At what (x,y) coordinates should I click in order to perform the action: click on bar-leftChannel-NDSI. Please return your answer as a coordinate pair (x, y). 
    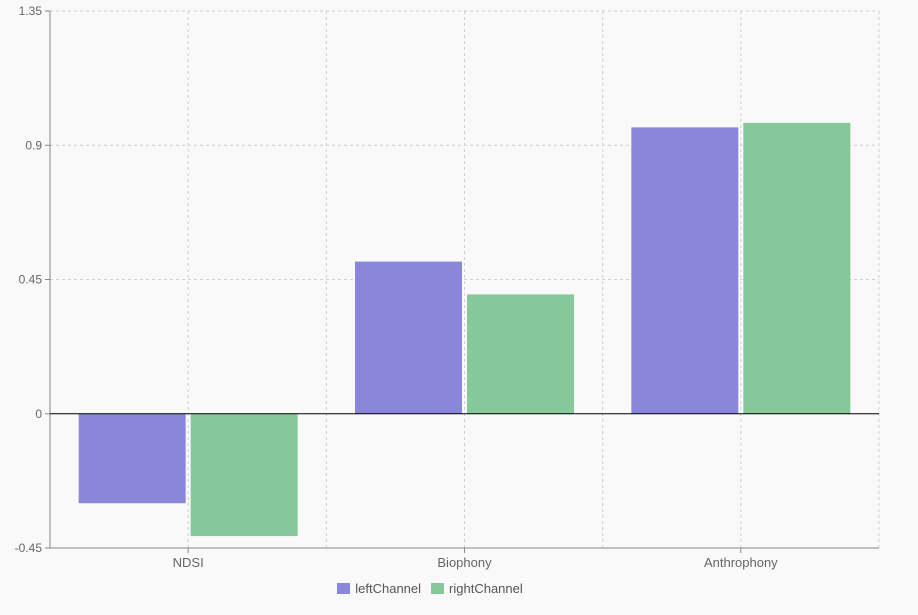
    Looking at the image, I should click on (132, 458).